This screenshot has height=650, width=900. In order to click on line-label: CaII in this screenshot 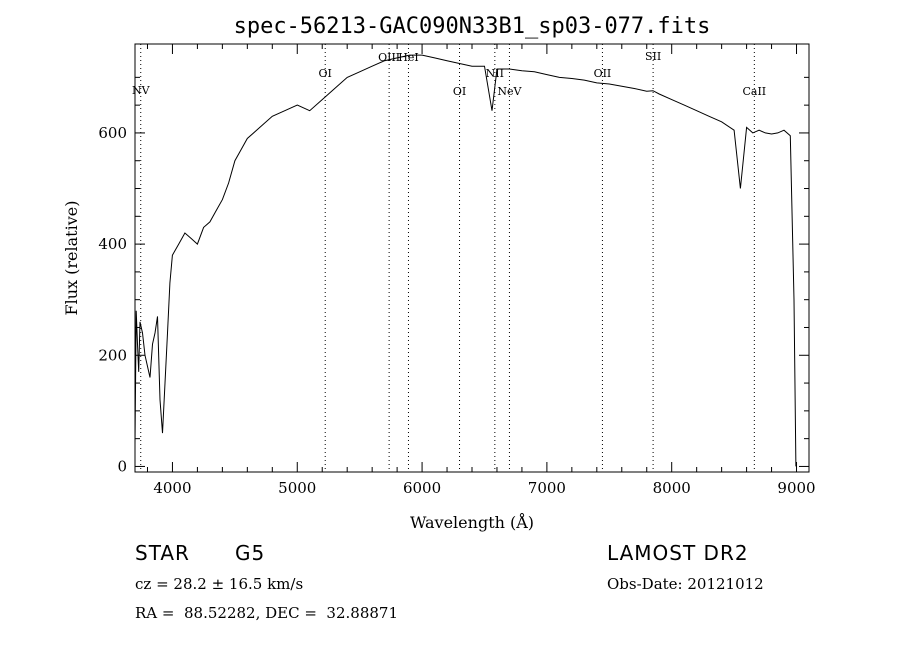, I will do `click(754, 91)`.